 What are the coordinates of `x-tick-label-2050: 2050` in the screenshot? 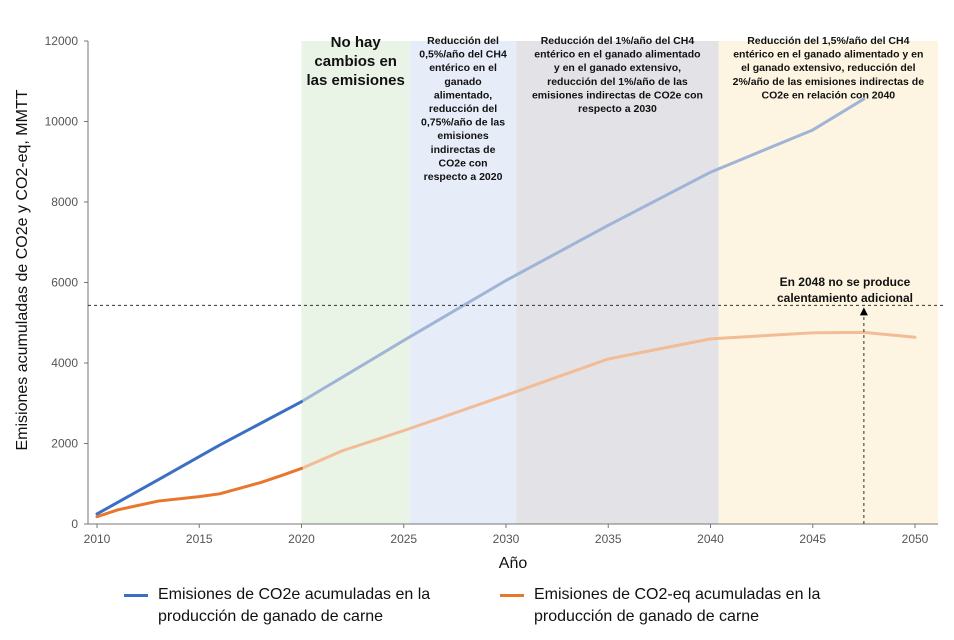 It's located at (915, 539).